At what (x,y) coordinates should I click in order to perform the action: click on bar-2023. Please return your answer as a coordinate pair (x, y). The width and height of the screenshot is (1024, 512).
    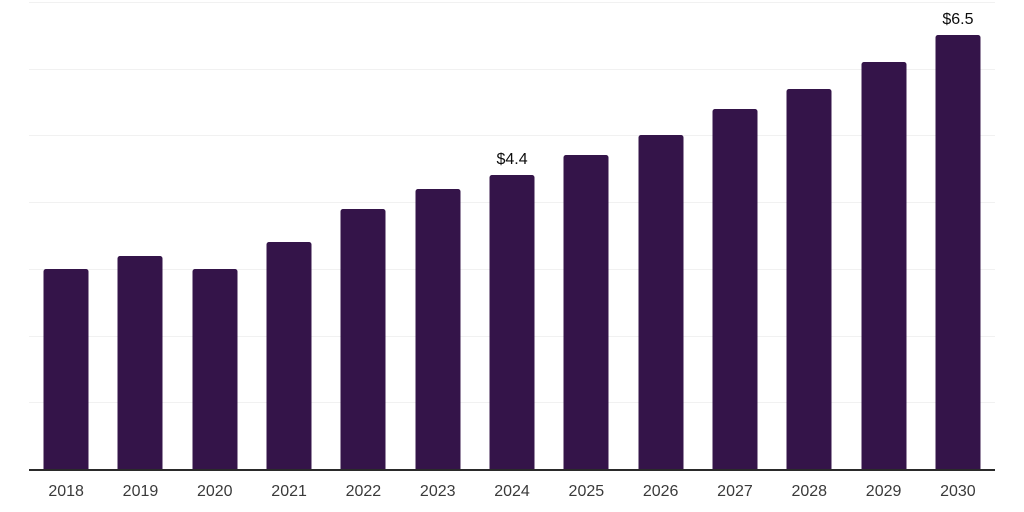
    Looking at the image, I should click on (438, 328).